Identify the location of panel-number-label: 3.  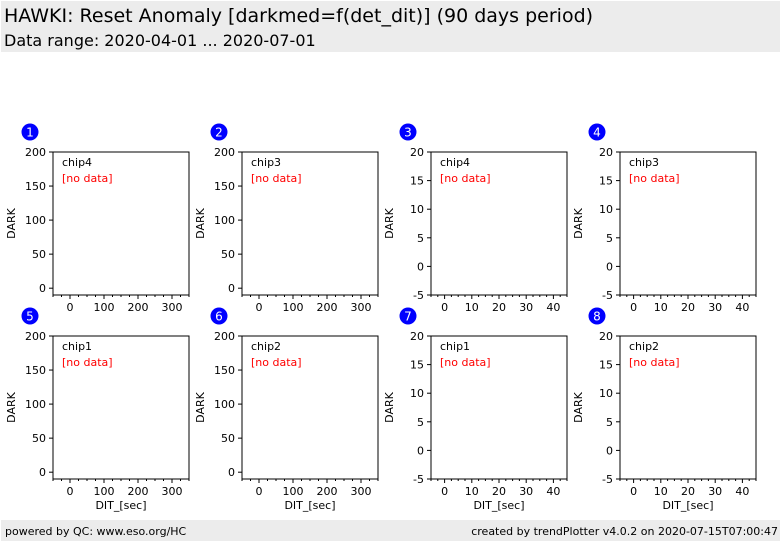
(408, 133).